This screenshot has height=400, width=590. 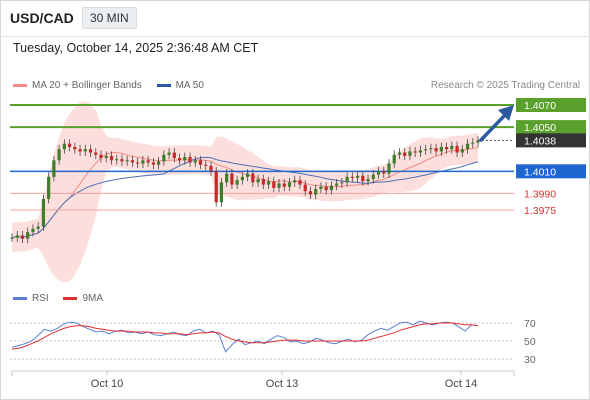 I want to click on symbol-label: USD/CAD, so click(x=42, y=18).